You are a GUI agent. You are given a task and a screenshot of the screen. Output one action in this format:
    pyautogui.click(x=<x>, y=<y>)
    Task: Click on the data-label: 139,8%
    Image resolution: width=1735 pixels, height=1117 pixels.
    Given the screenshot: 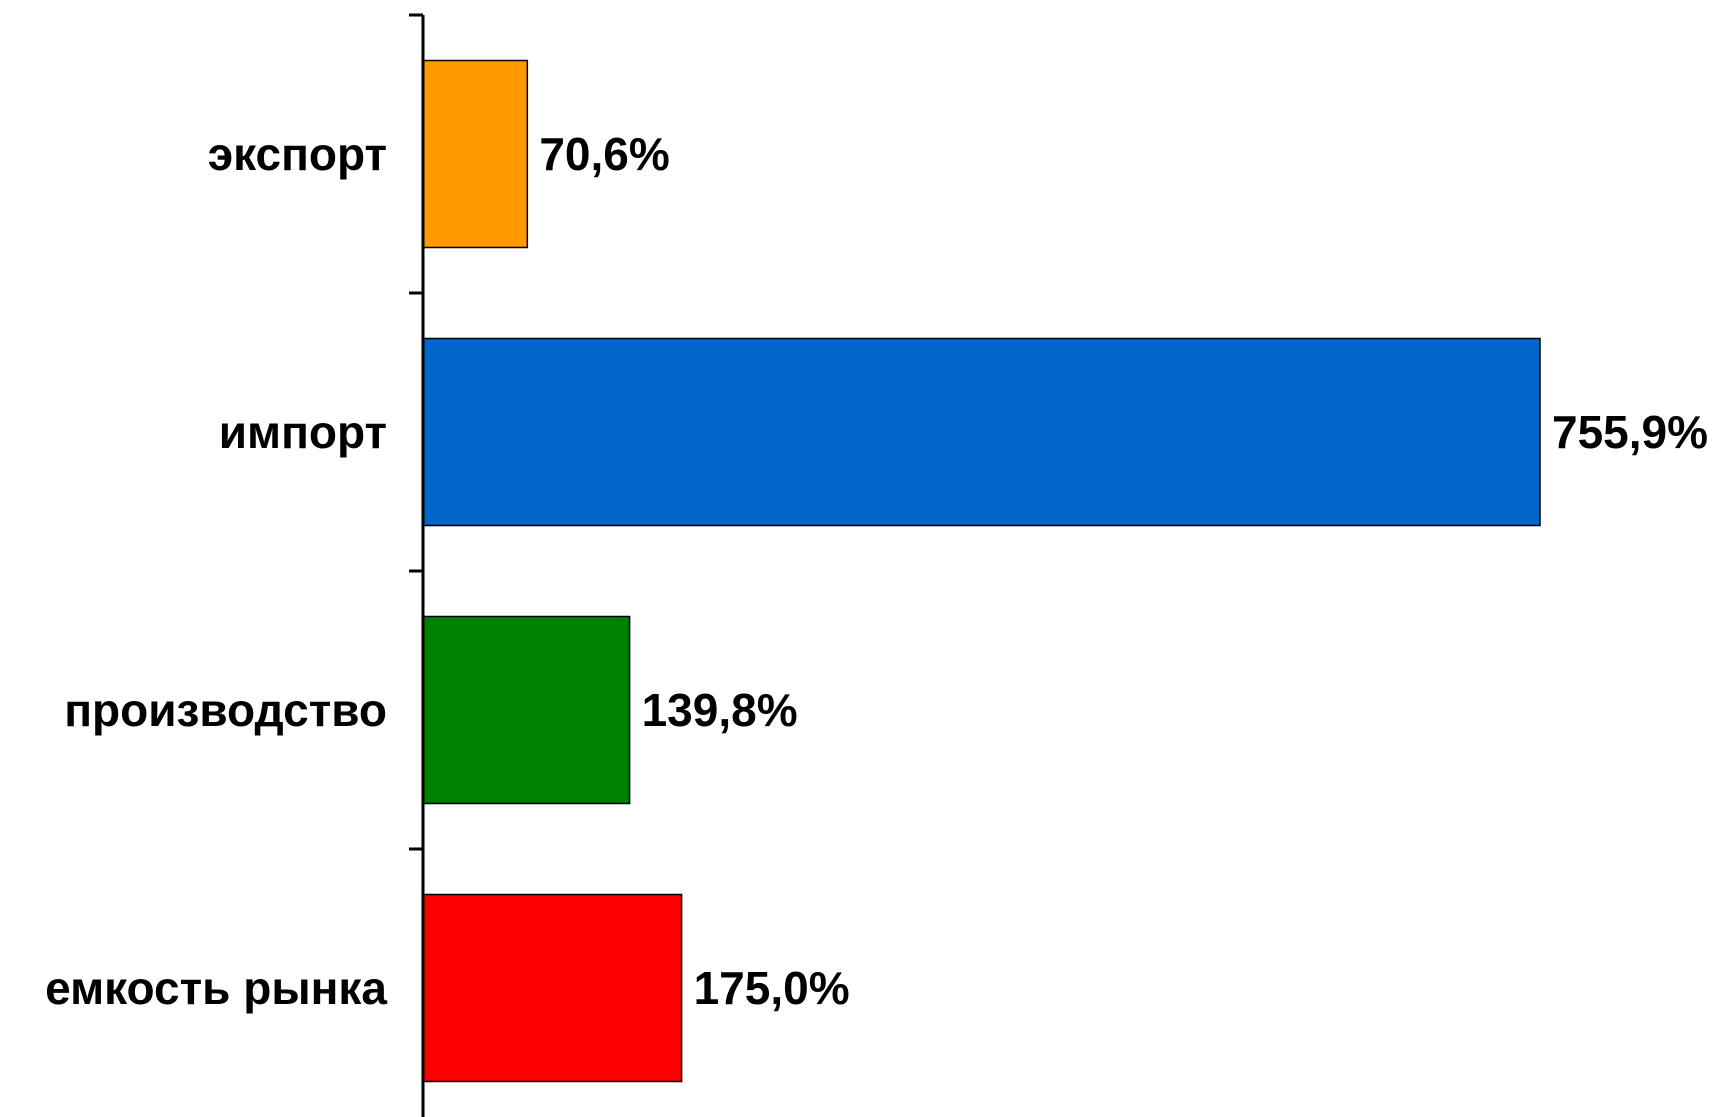 What is the action you would take?
    pyautogui.click(x=720, y=710)
    